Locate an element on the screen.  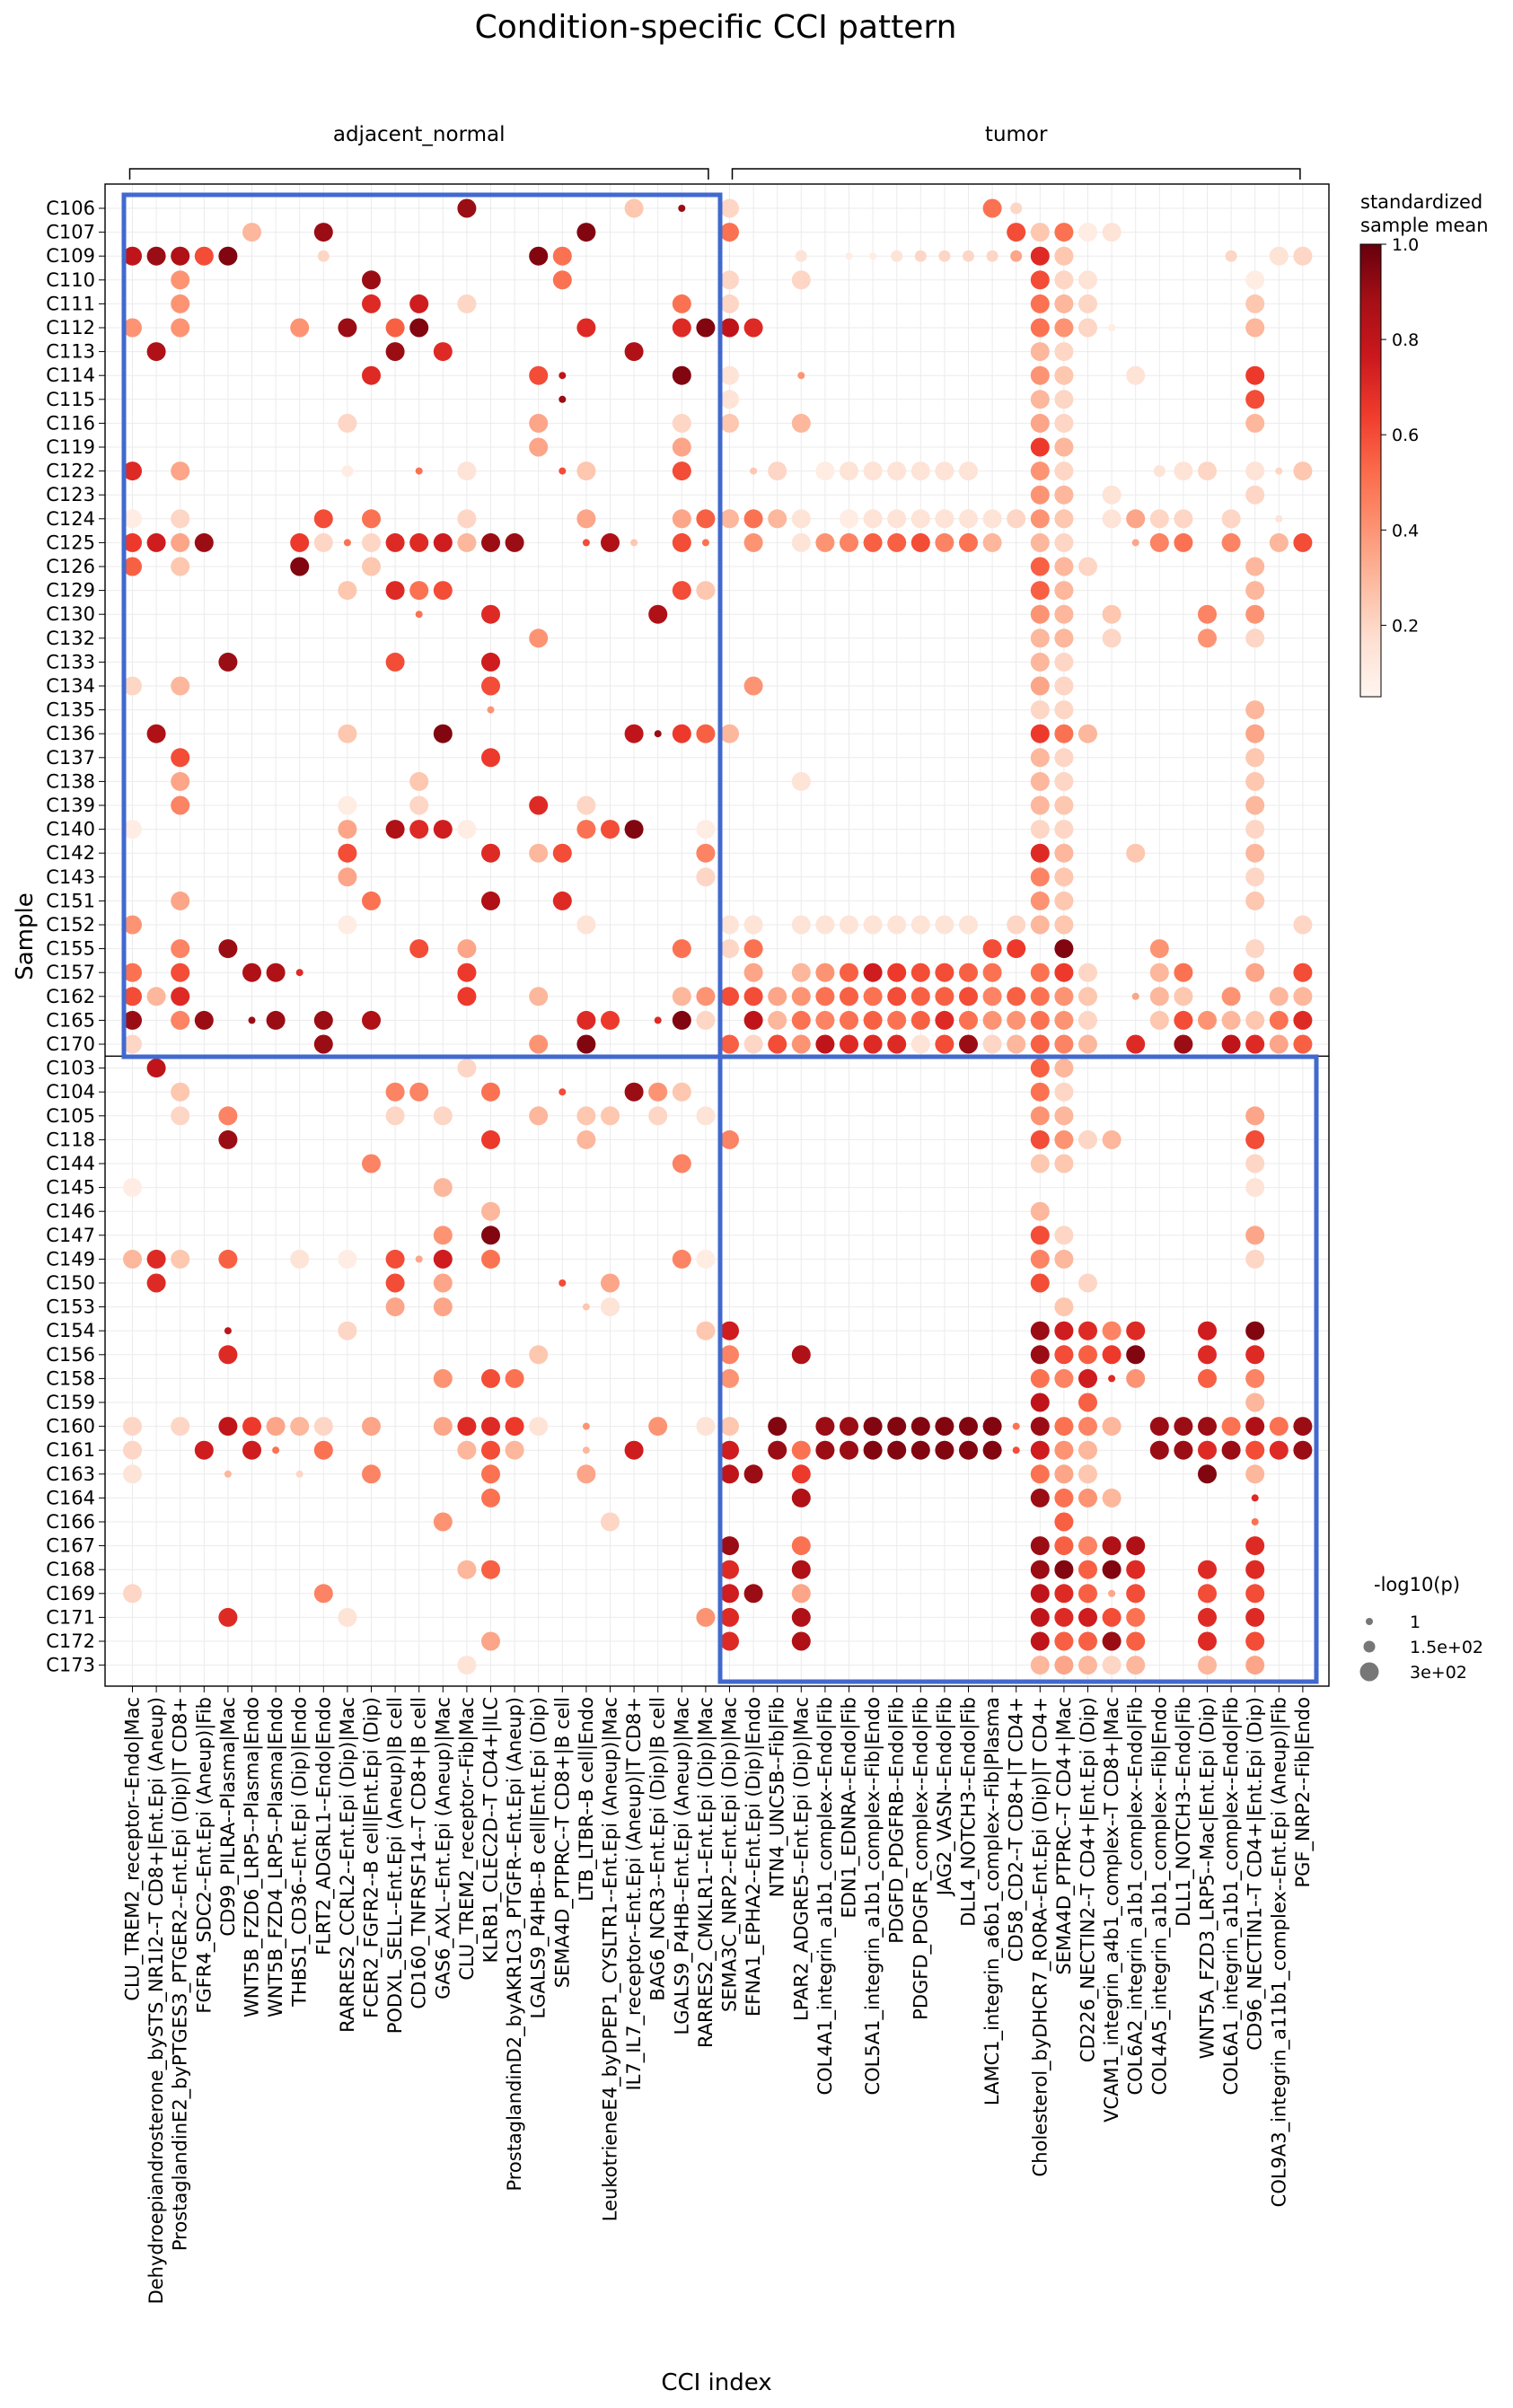
y-tick-label: C104 is located at coordinates (70, 1092).